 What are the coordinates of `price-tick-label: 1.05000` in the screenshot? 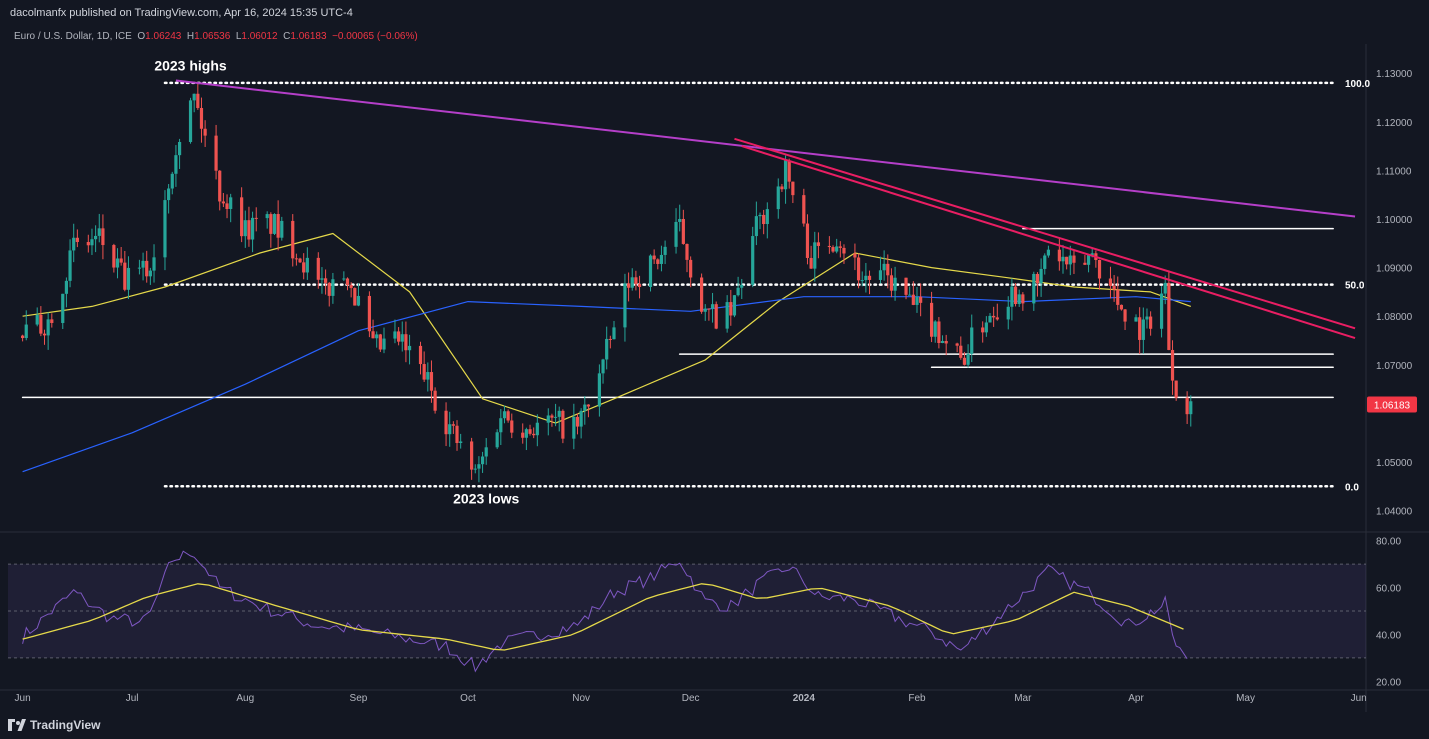 It's located at (1394, 463).